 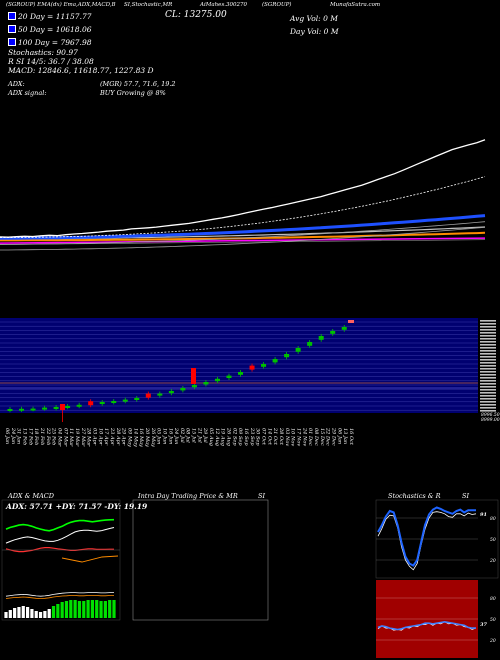 I want to click on ema100-swatch, so click(x=12, y=42).